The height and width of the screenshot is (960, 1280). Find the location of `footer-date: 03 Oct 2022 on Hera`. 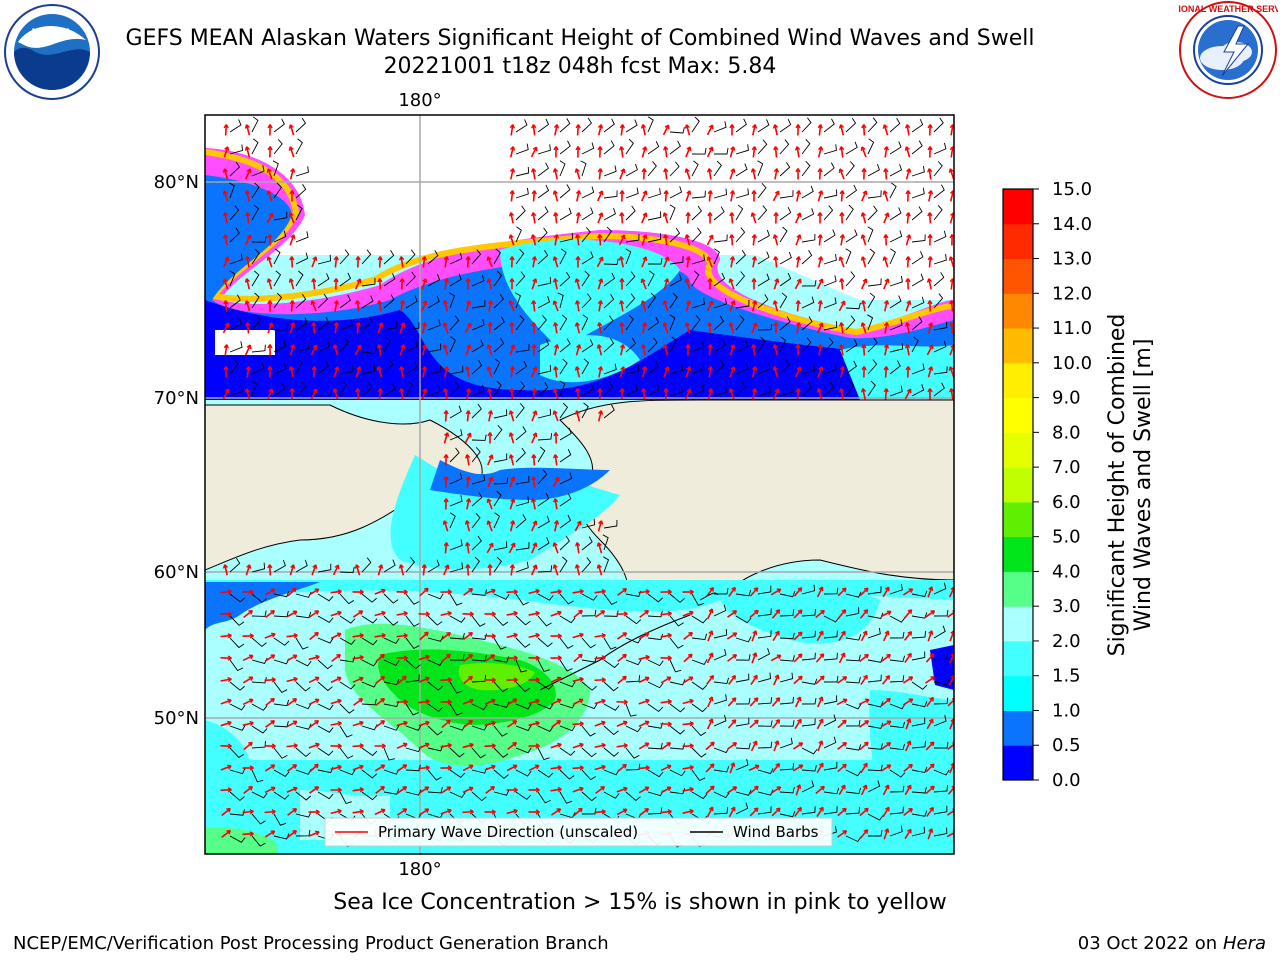

footer-date: 03 Oct 2022 on Hera is located at coordinates (1172, 943).